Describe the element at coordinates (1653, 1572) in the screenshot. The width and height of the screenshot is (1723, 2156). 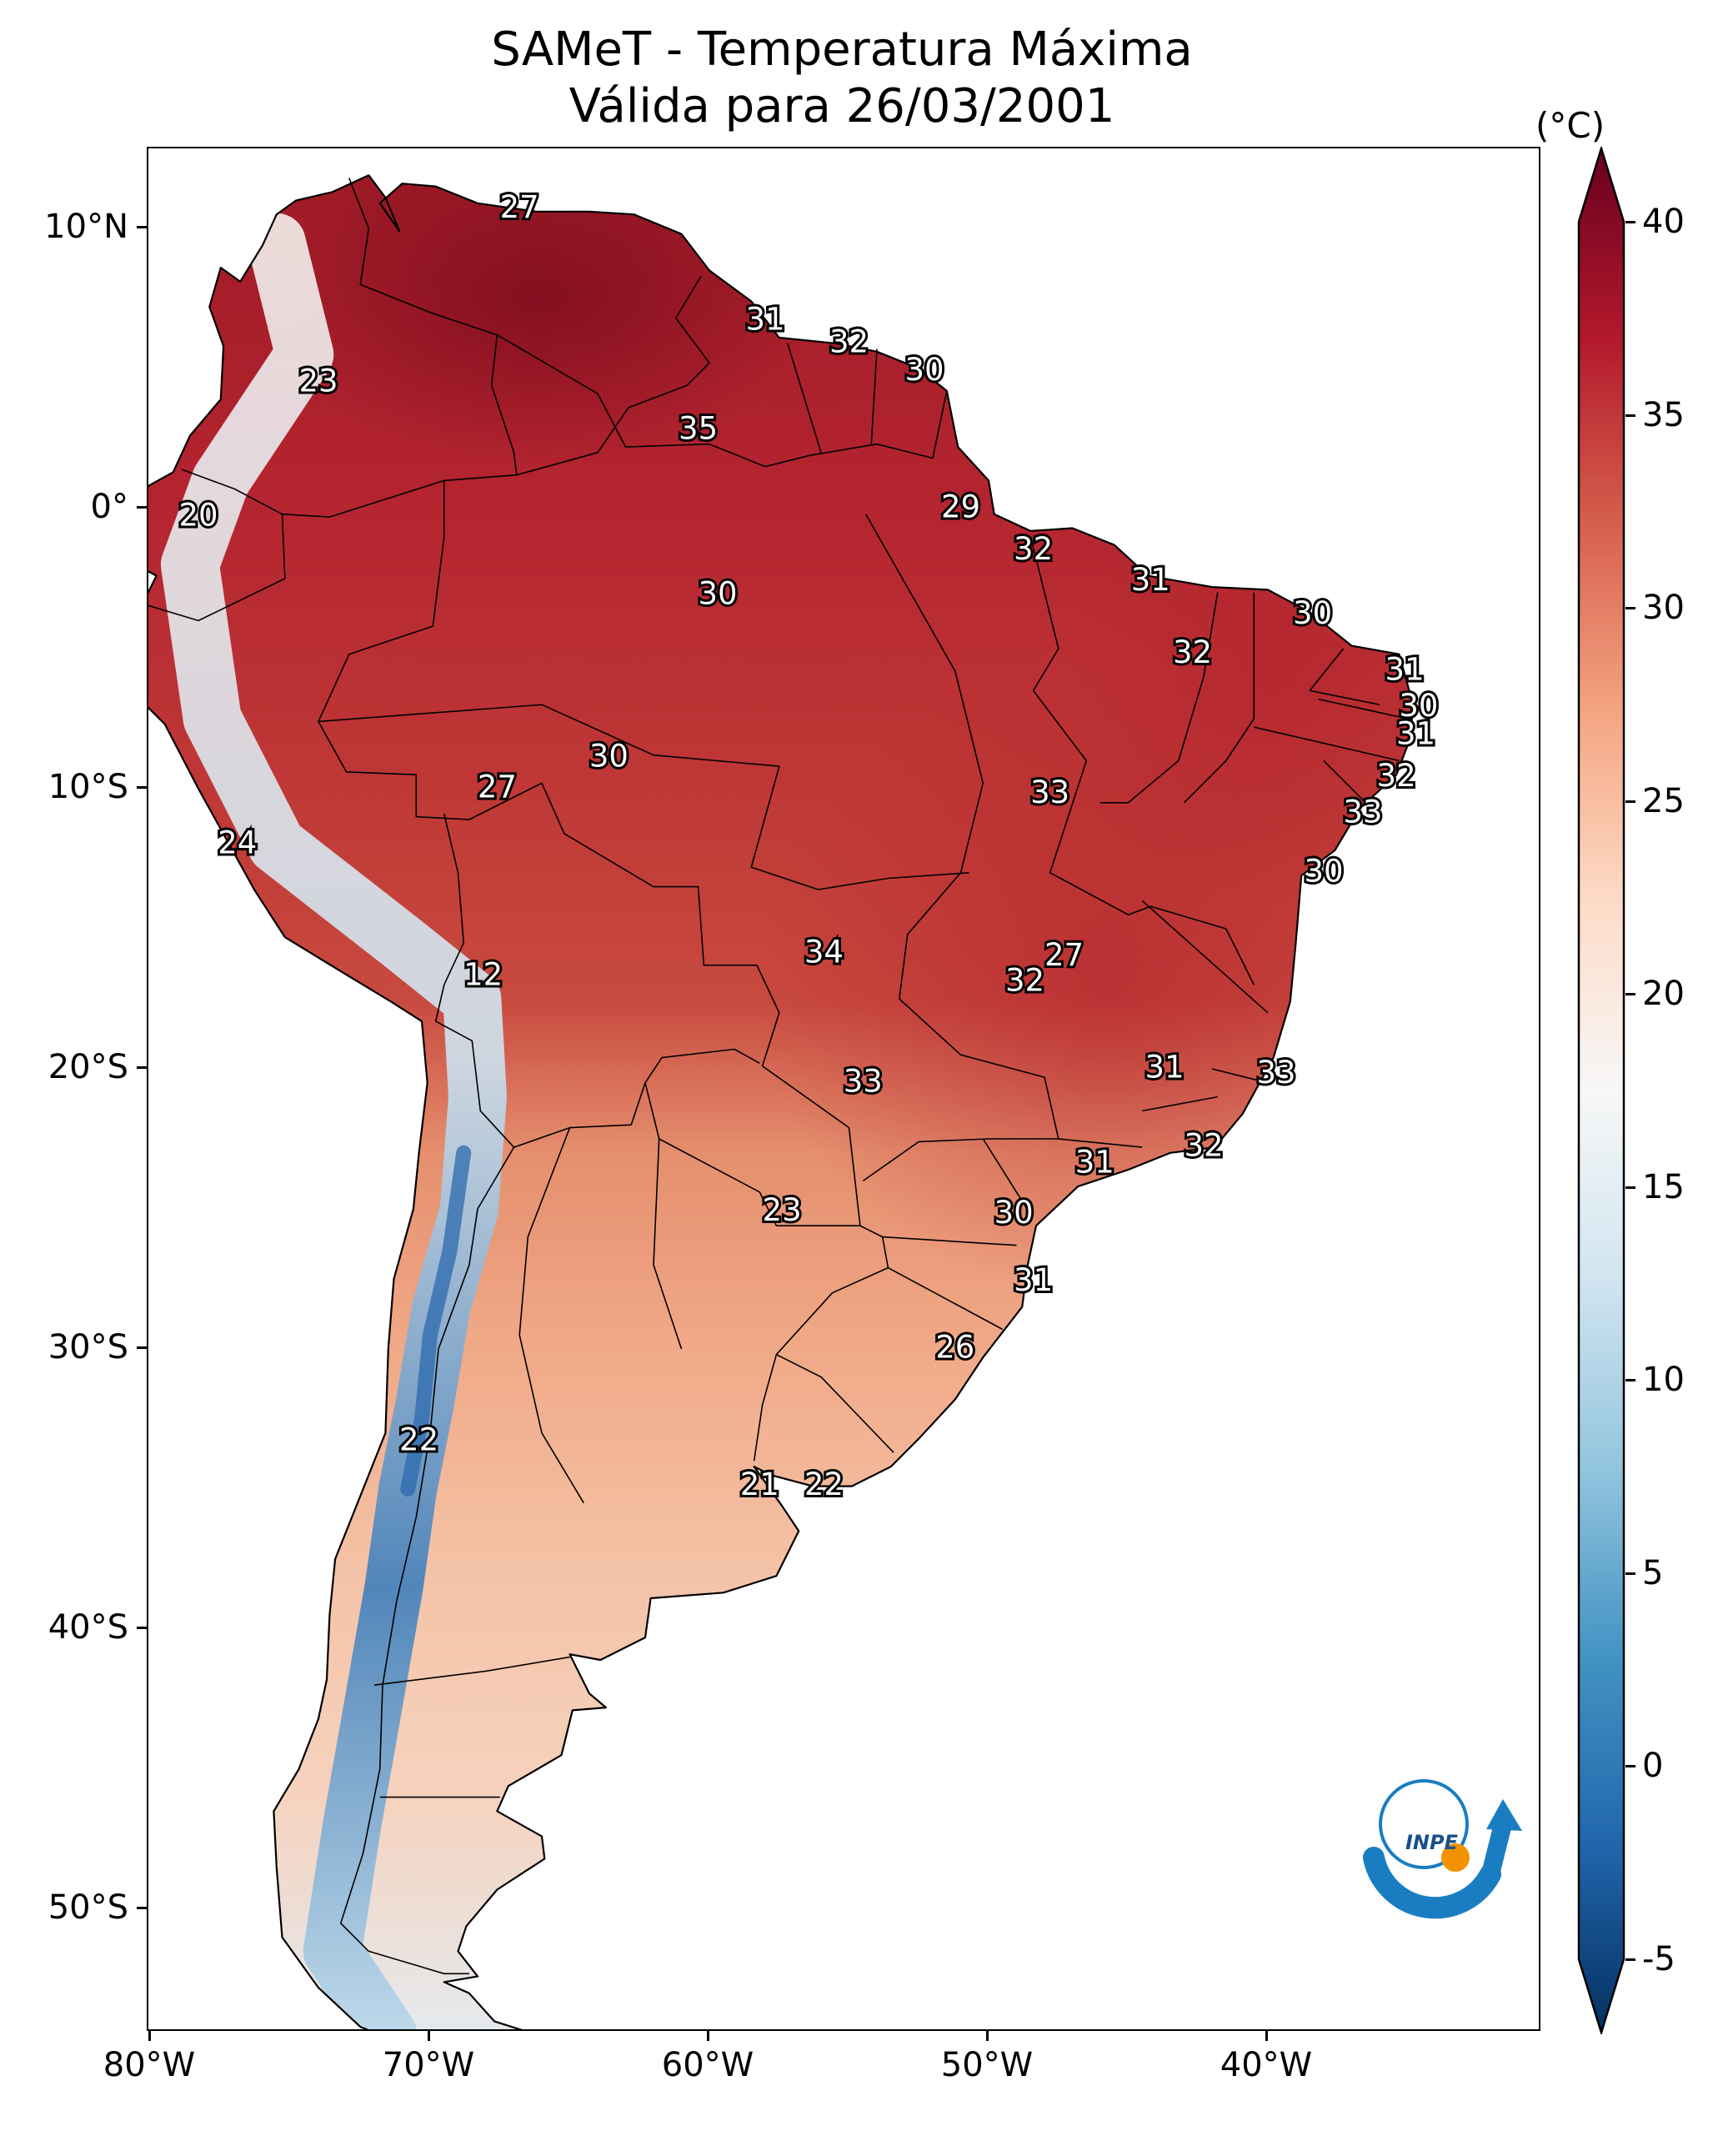
I see `colorbar-tick-label: 5` at that location.